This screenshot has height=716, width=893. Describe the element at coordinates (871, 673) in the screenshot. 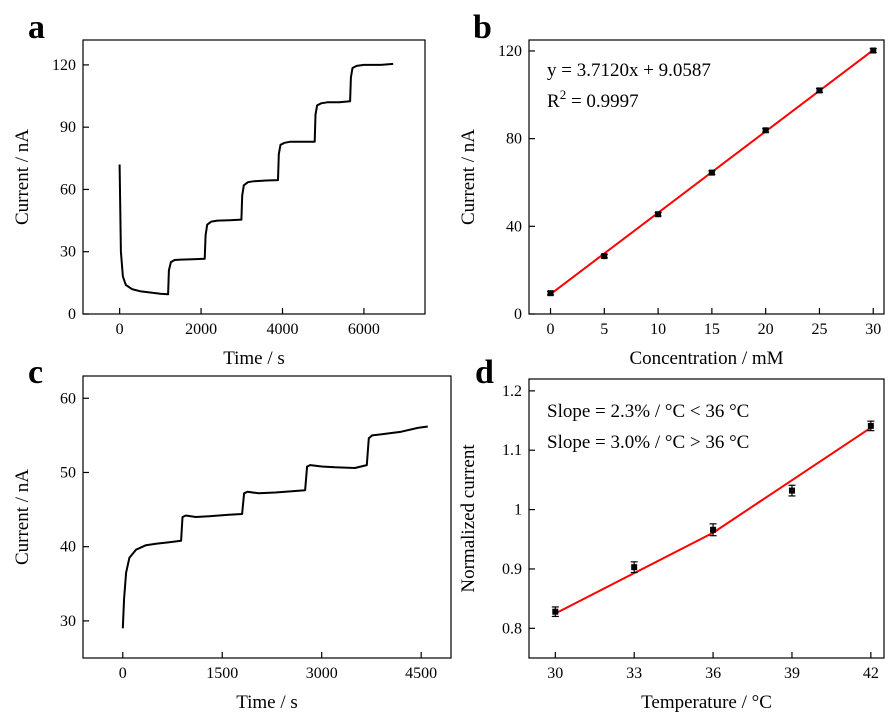

I see `x-tick-label: 42` at that location.